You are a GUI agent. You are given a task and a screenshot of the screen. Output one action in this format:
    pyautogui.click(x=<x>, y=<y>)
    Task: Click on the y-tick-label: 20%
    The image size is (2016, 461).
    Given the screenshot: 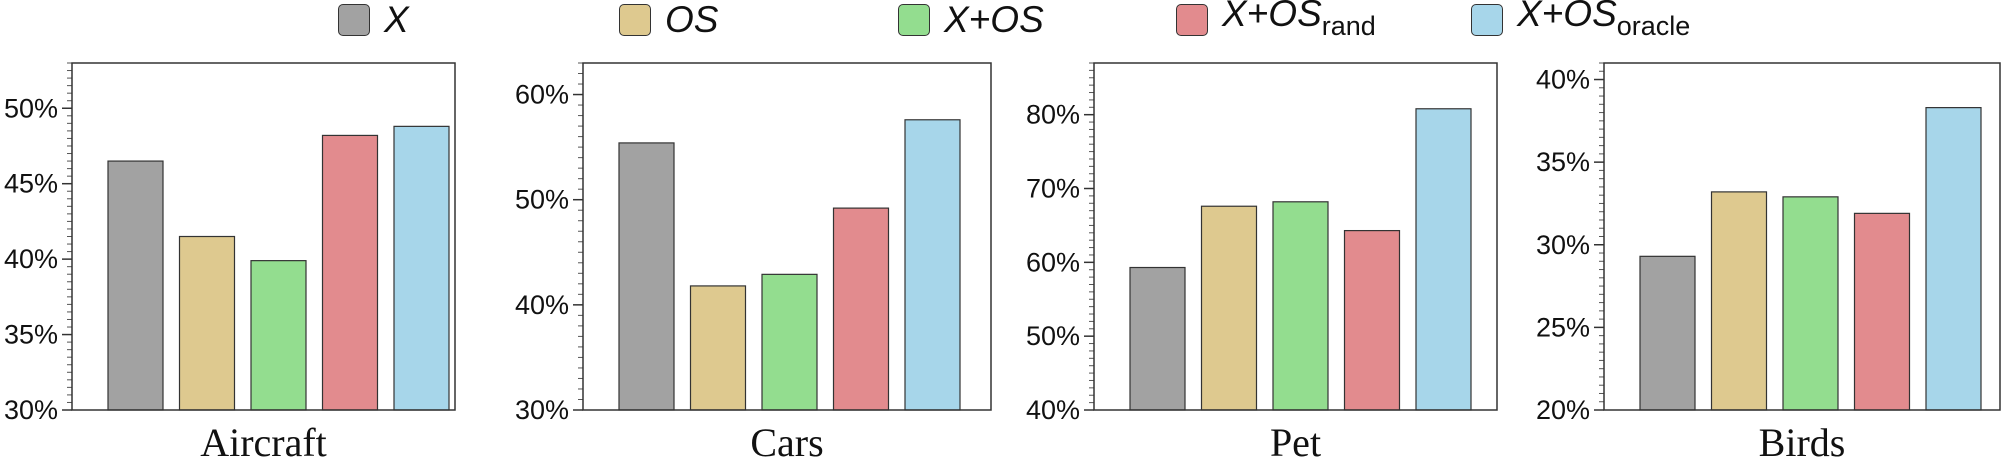 What is the action you would take?
    pyautogui.click(x=1563, y=410)
    